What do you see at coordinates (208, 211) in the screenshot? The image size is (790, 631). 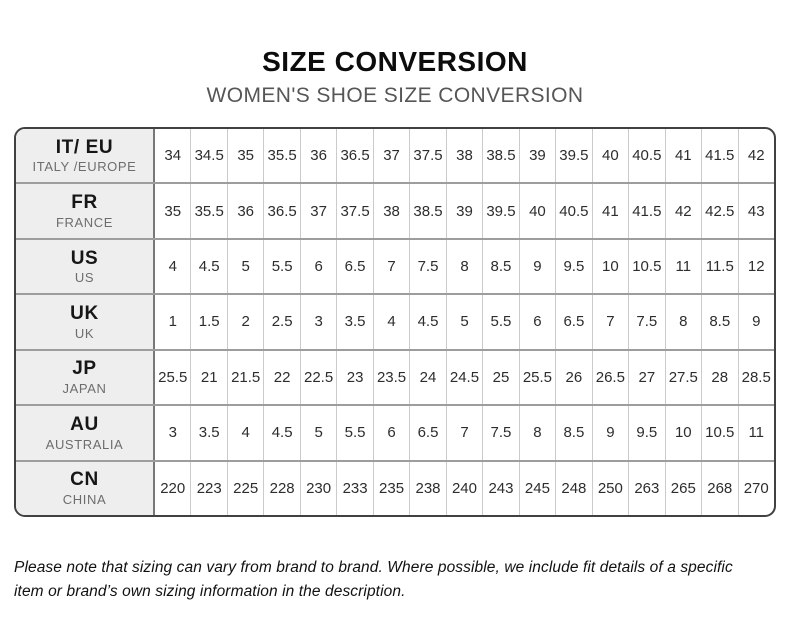 I see `size-value-cell: 35.5` at bounding box center [208, 211].